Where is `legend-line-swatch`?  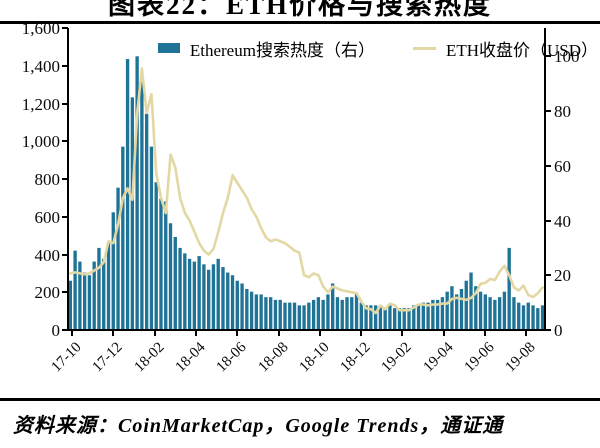 legend-line-swatch is located at coordinates (424, 48).